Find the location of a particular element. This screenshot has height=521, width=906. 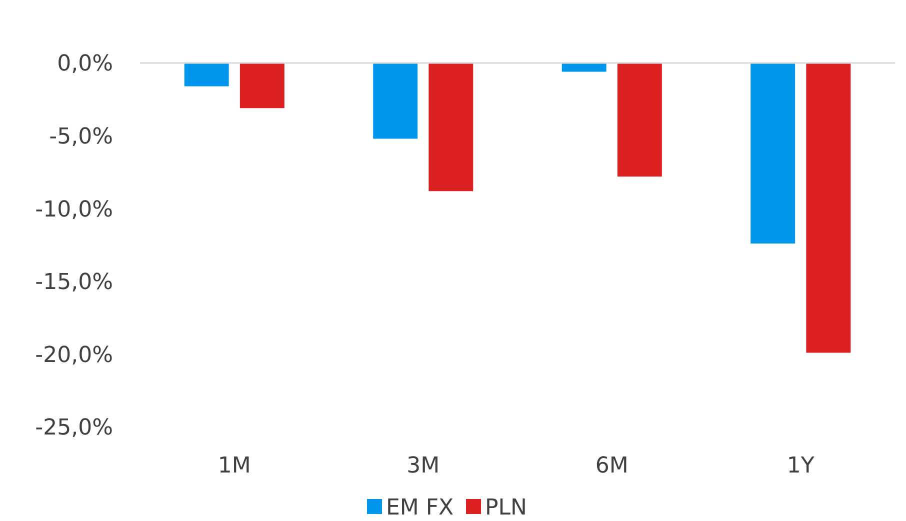

legend-label: EM FX is located at coordinates (420, 508).